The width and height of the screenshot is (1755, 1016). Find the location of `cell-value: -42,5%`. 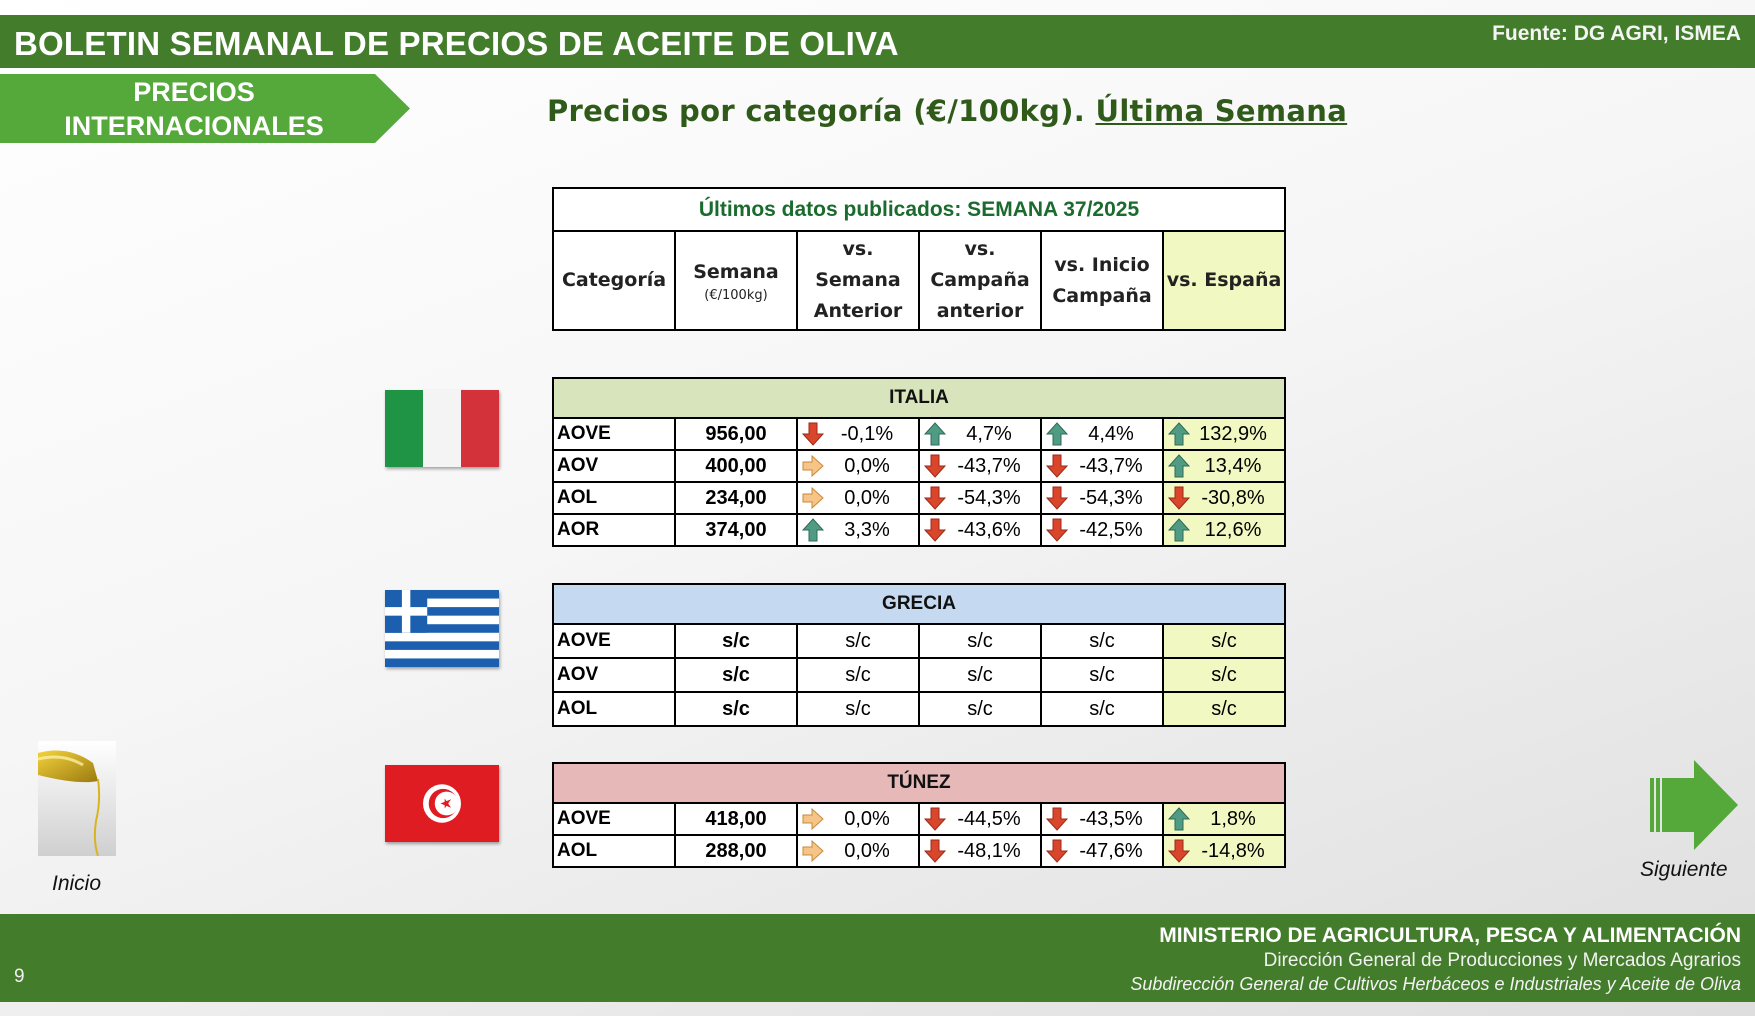

cell-value: -42,5% is located at coordinates (1111, 529).